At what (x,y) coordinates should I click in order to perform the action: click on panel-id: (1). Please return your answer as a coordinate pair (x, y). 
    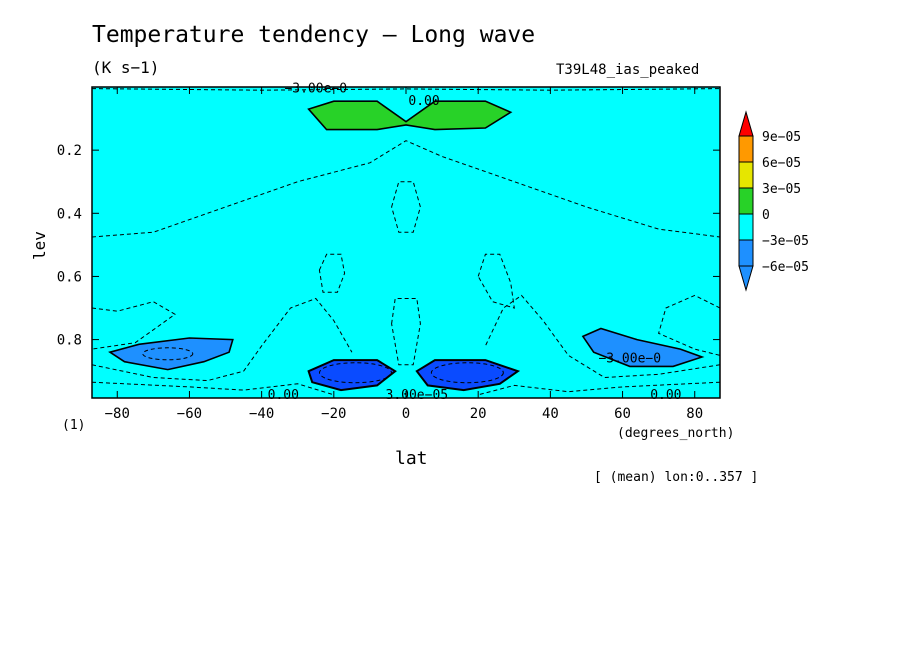
    Looking at the image, I should click on (74, 425).